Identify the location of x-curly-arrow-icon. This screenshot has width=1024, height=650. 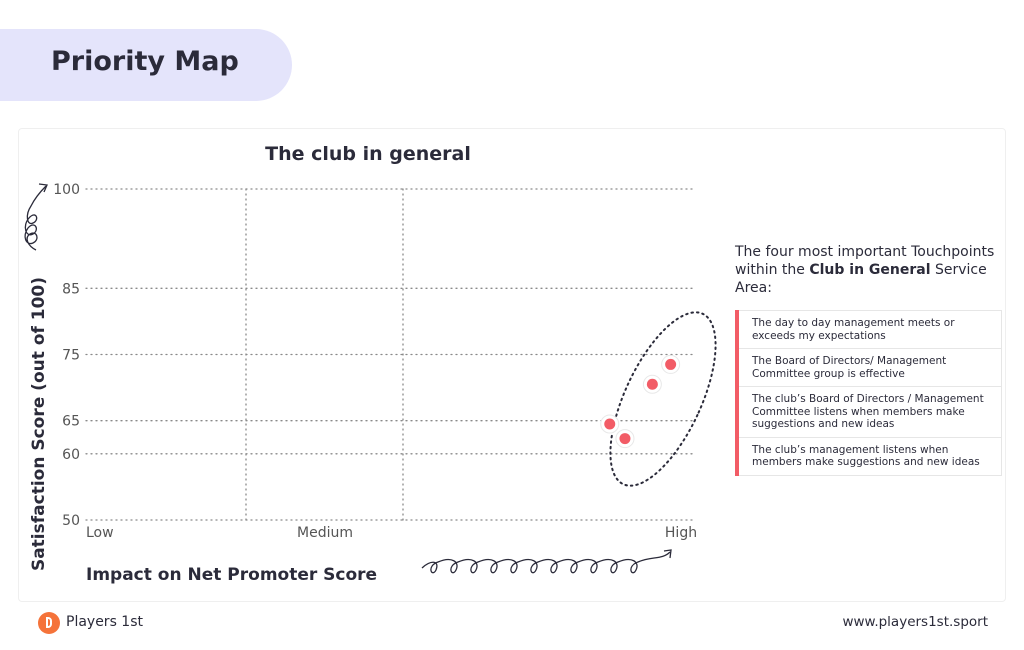
(546, 561).